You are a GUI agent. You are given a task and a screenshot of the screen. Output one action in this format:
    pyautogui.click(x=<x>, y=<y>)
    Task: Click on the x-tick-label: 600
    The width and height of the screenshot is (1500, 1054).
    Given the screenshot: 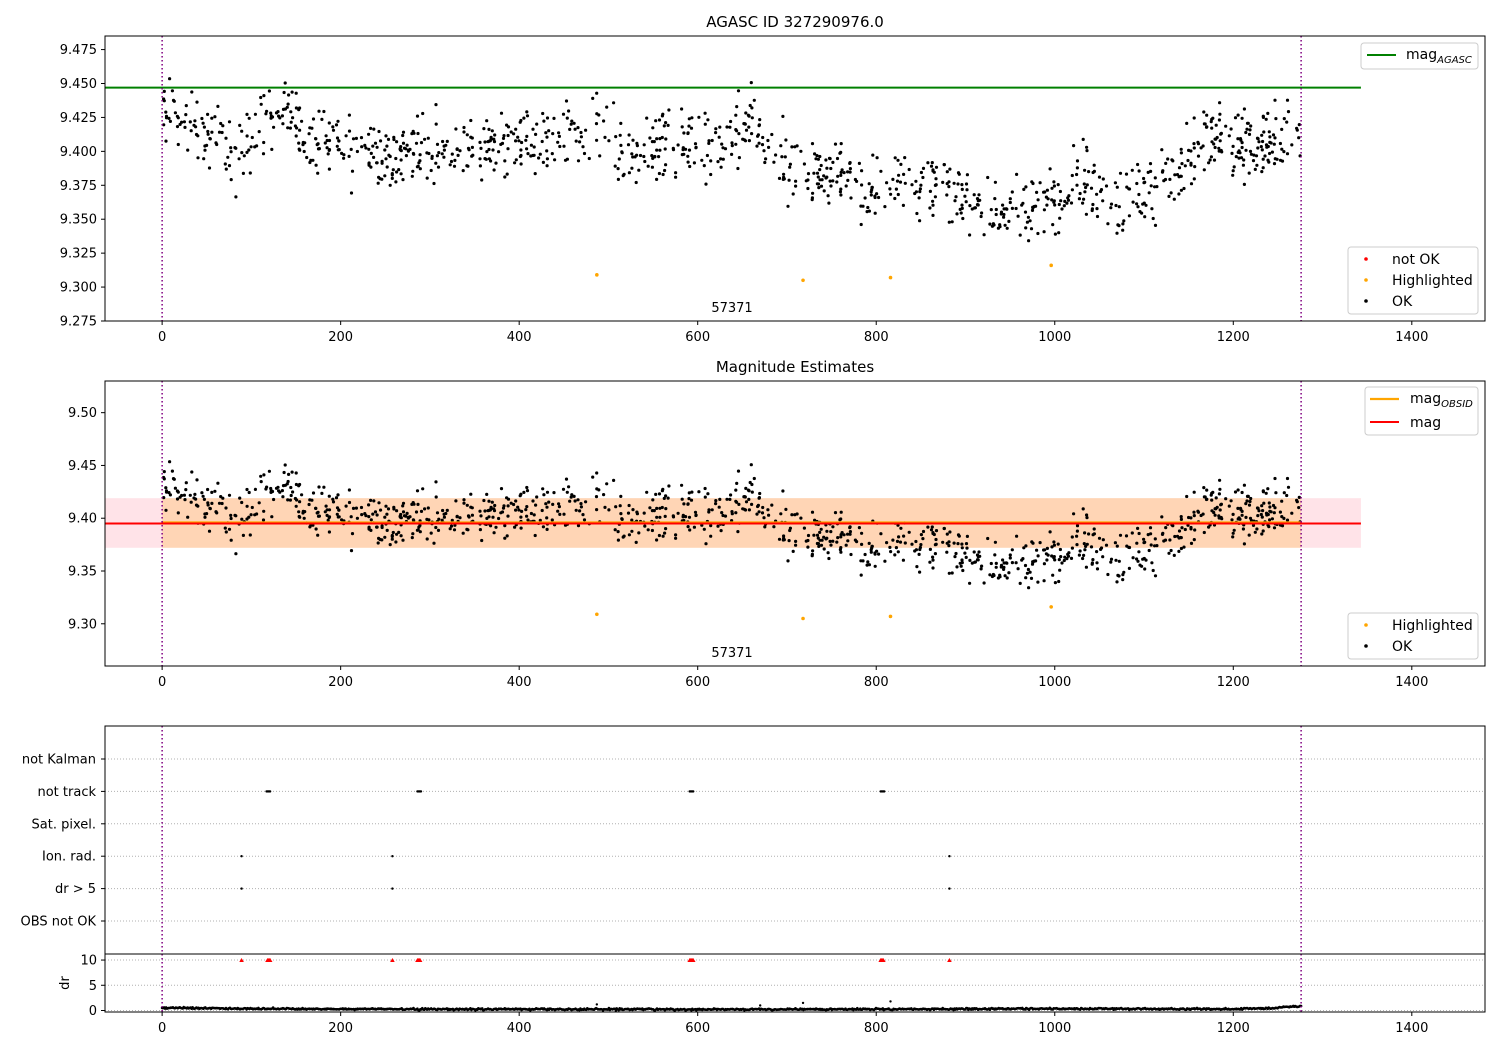 What is the action you would take?
    pyautogui.click(x=697, y=682)
    